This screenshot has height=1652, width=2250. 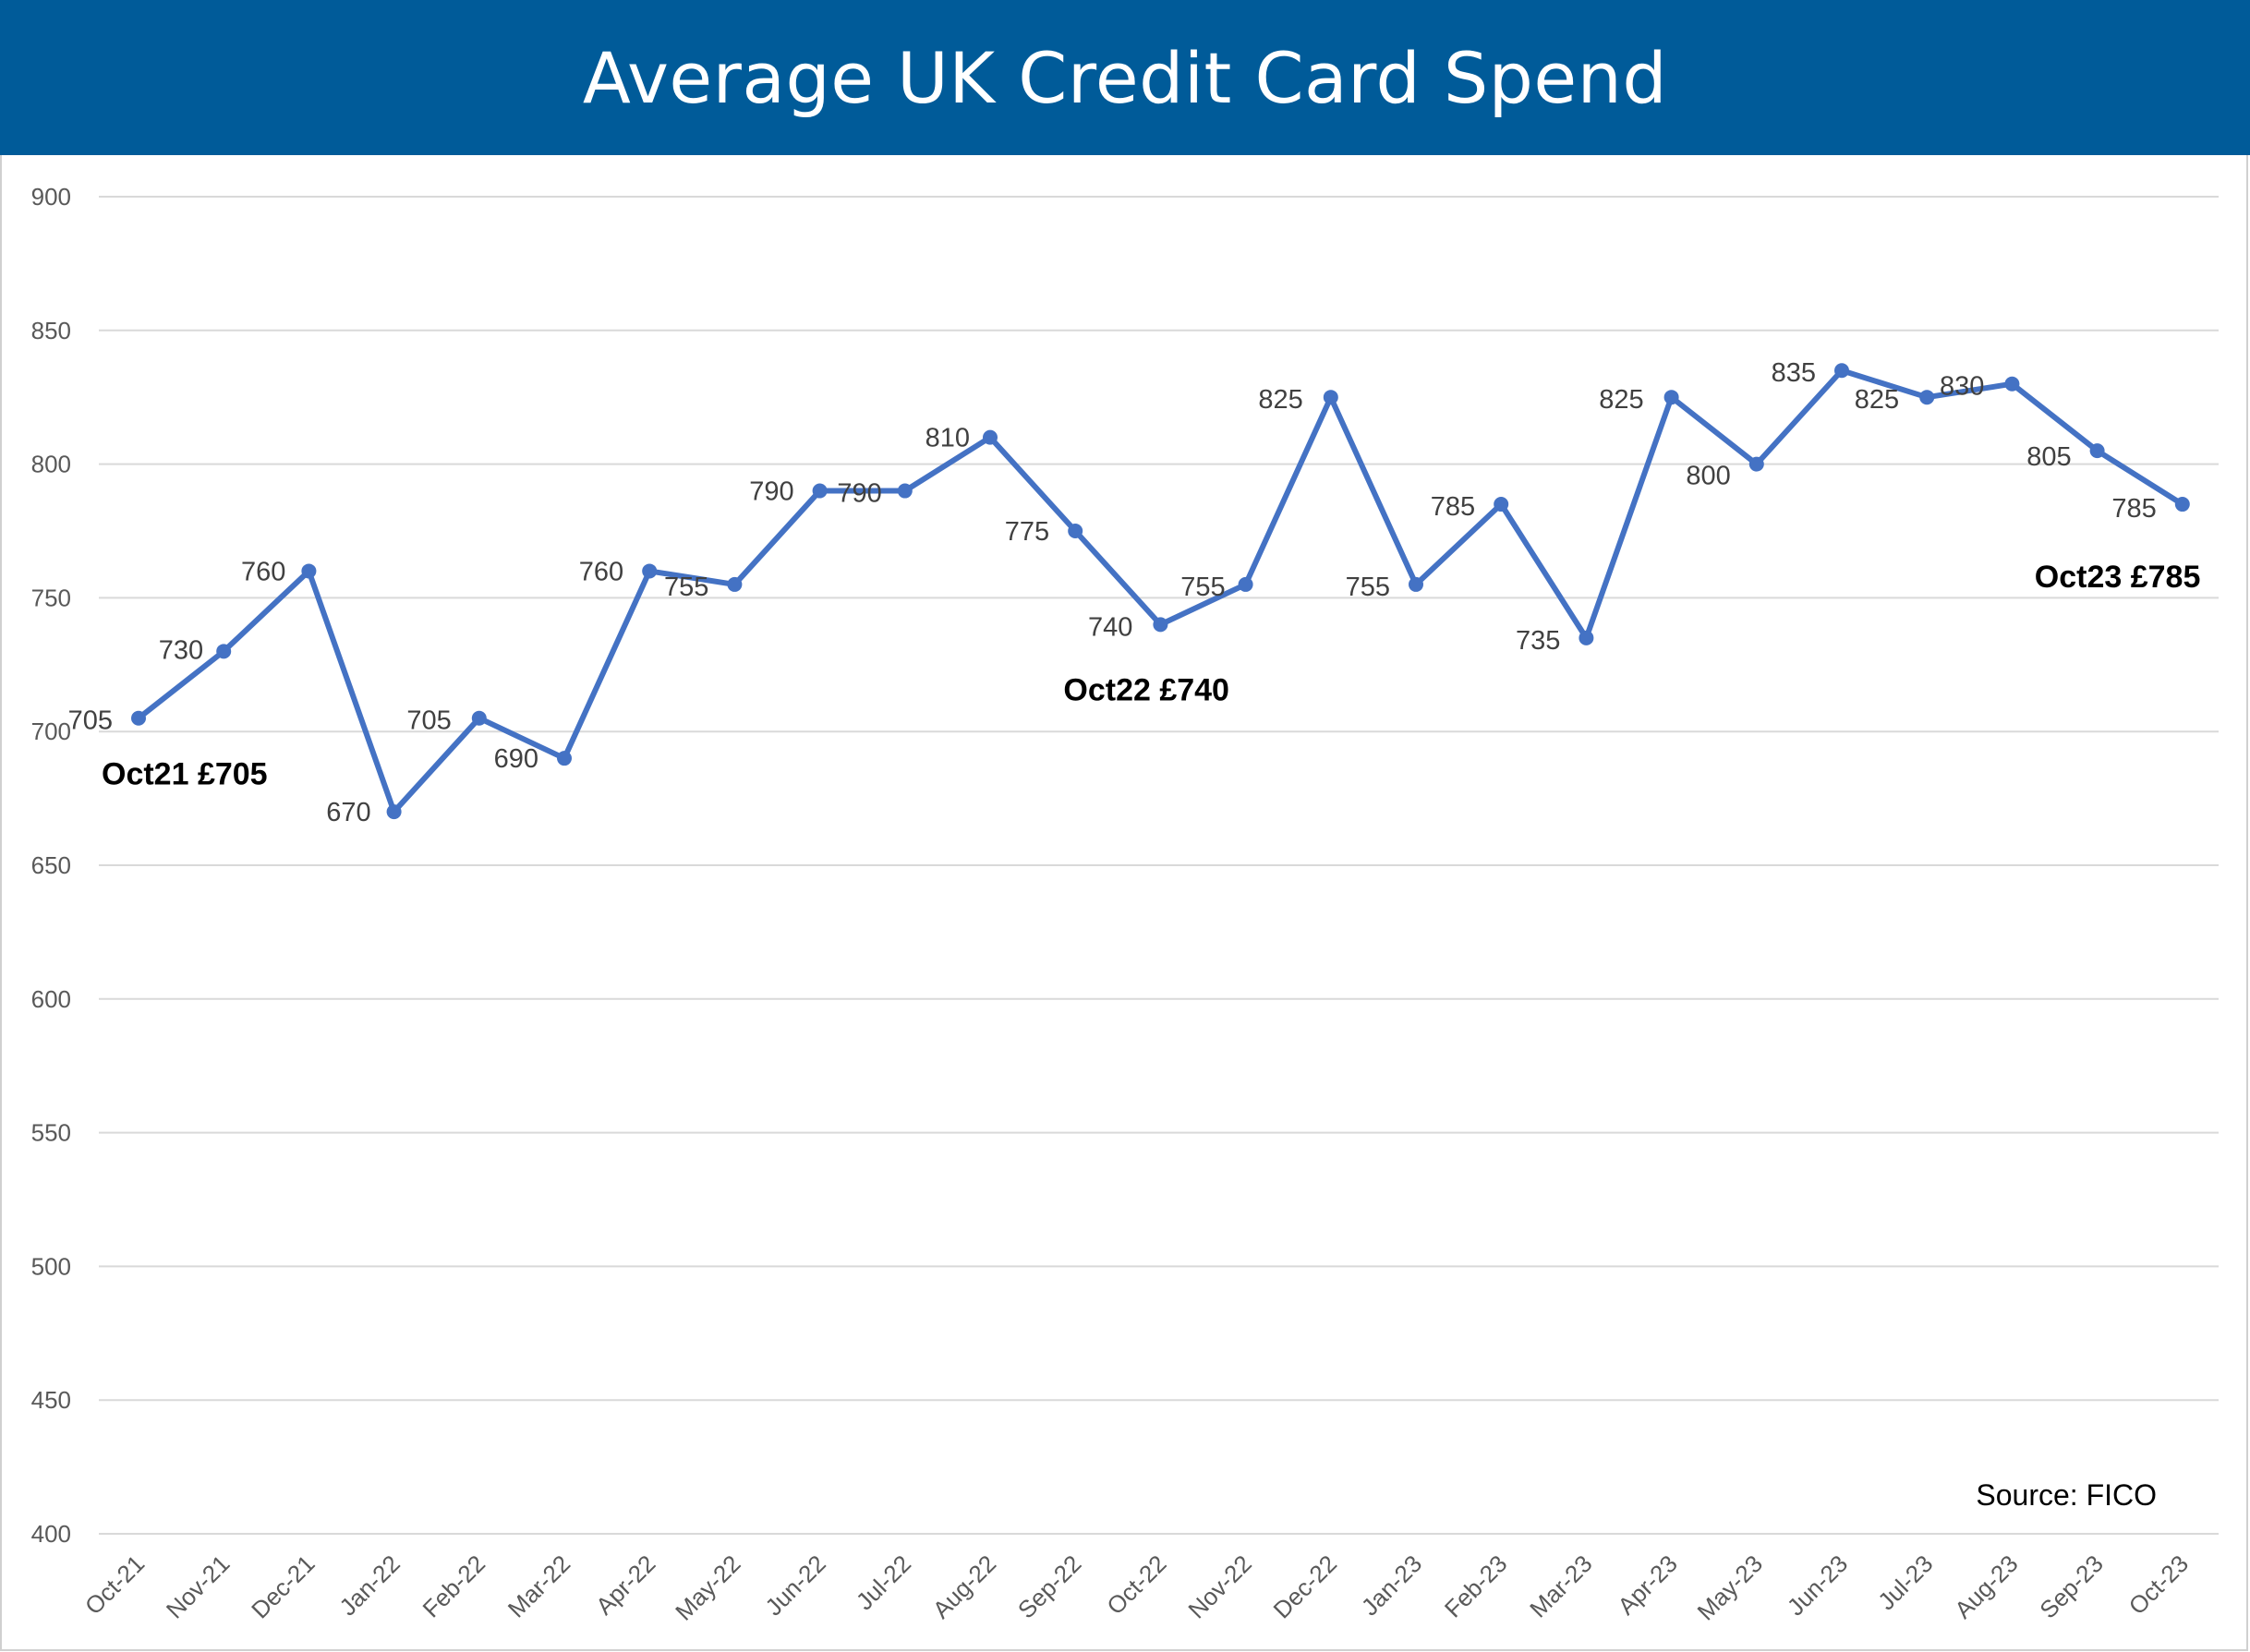 What do you see at coordinates (2071, 1586) in the screenshot?
I see `x-tick-label: Sep-23` at bounding box center [2071, 1586].